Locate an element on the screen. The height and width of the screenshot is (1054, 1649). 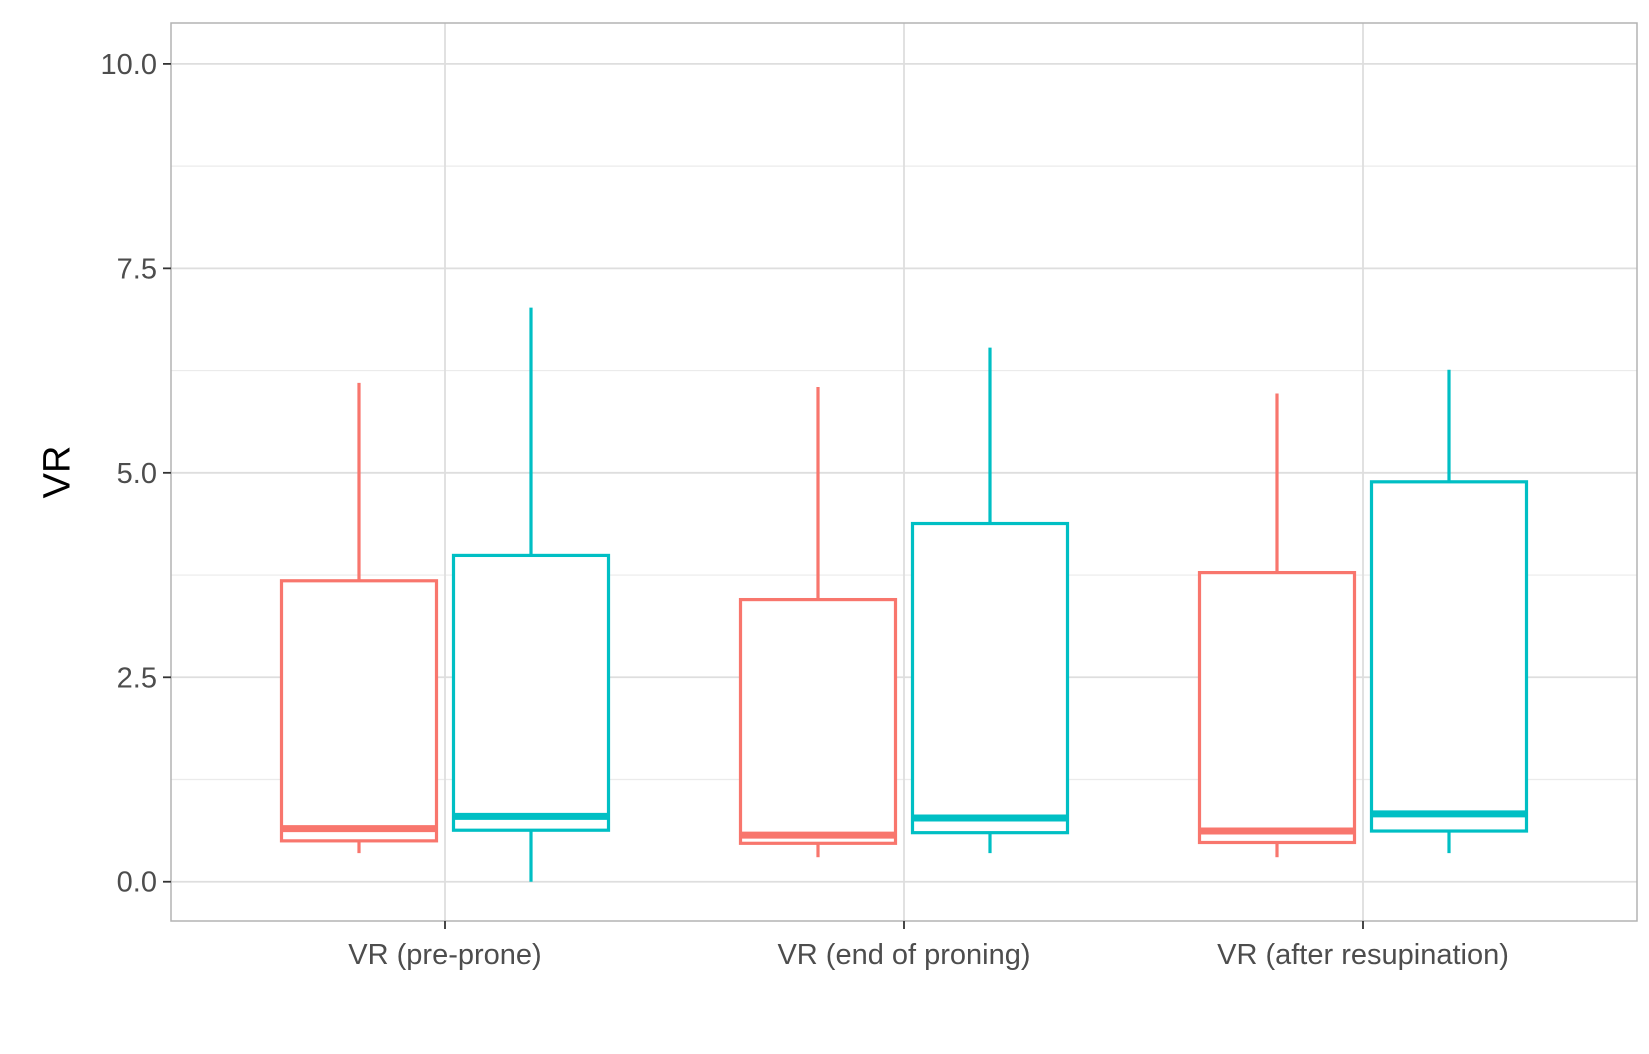
y-tick-label: 0.0 is located at coordinates (137, 883).